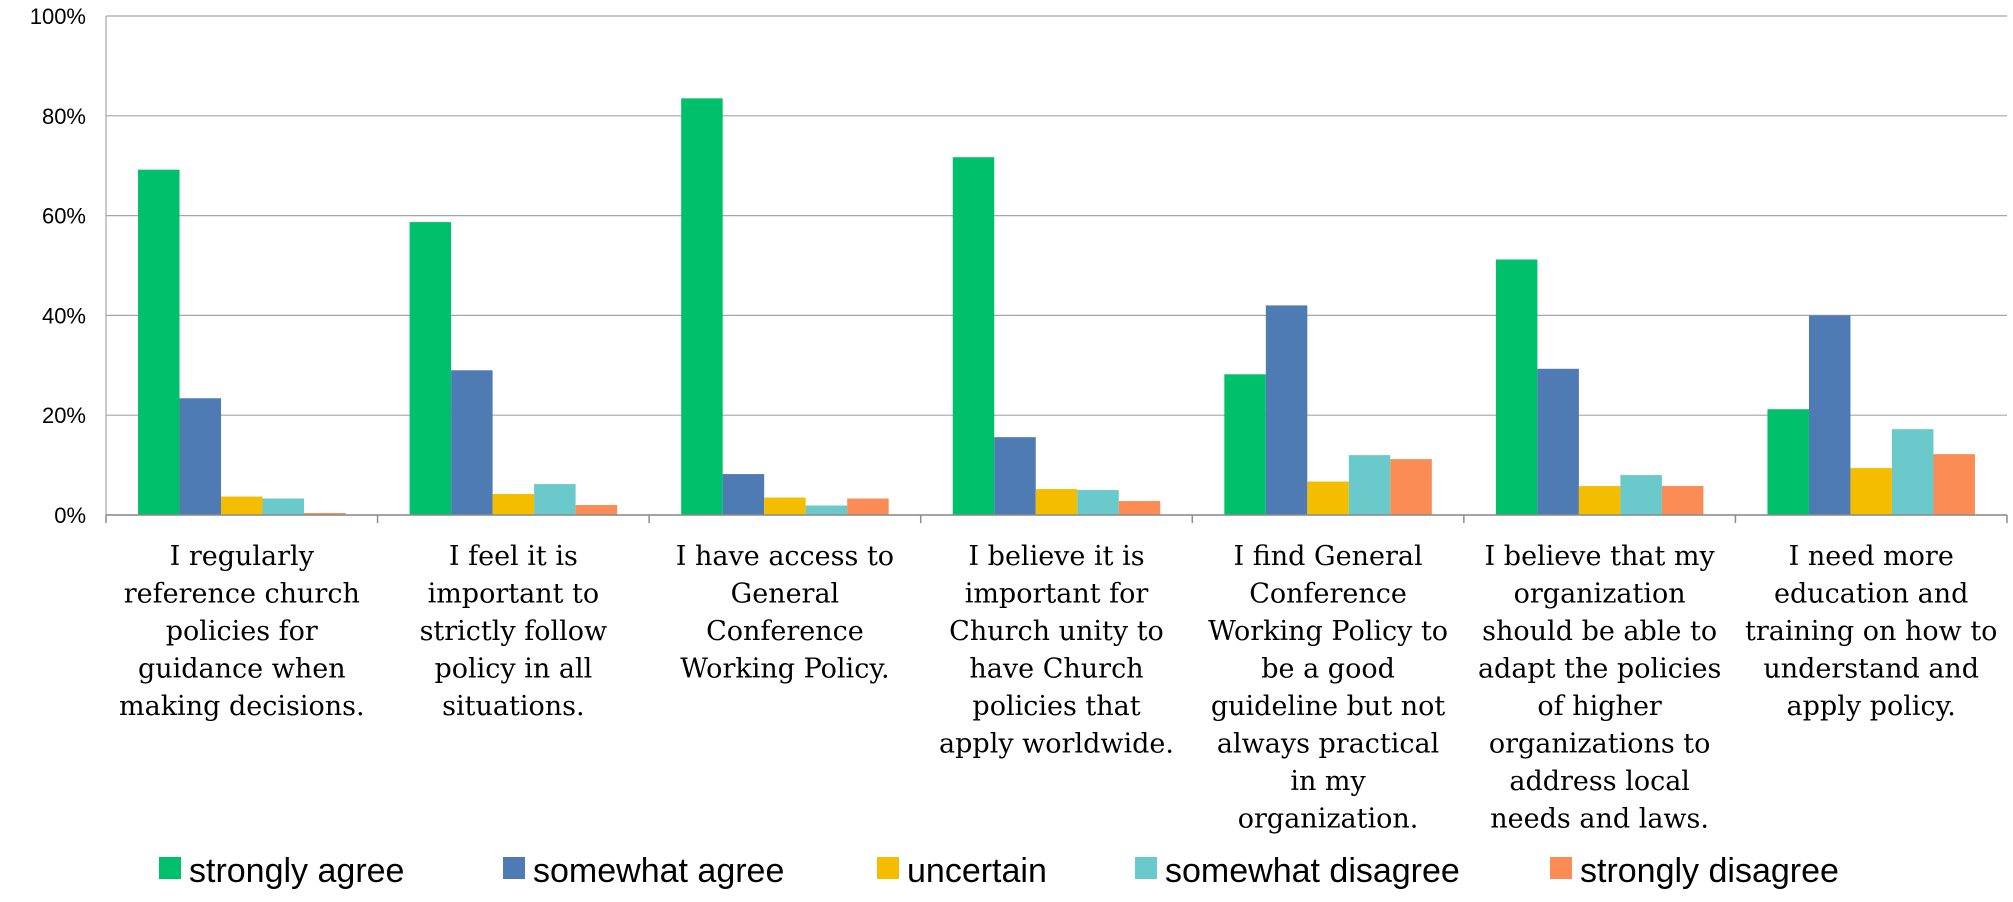 The image size is (2013, 902). I want to click on legend-label: strongly disagree, so click(1709, 871).